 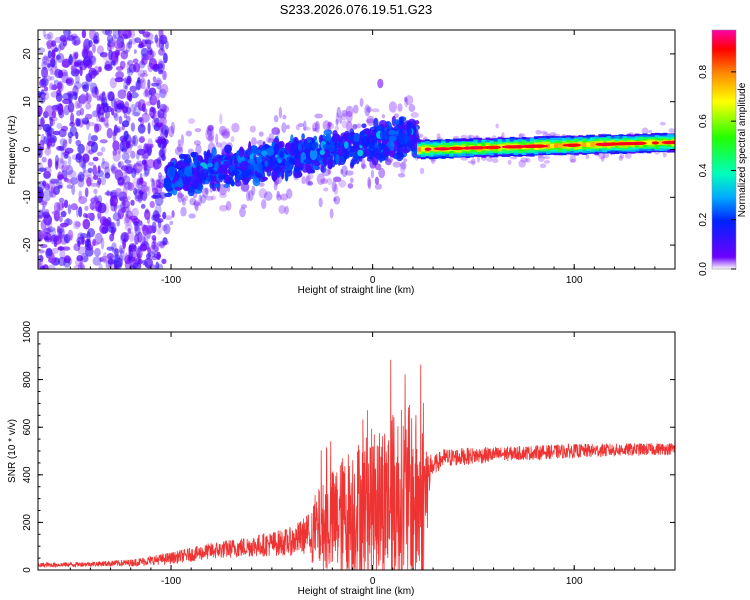 I want to click on spectrogram-ytick-label: -10, so click(x=27, y=197).